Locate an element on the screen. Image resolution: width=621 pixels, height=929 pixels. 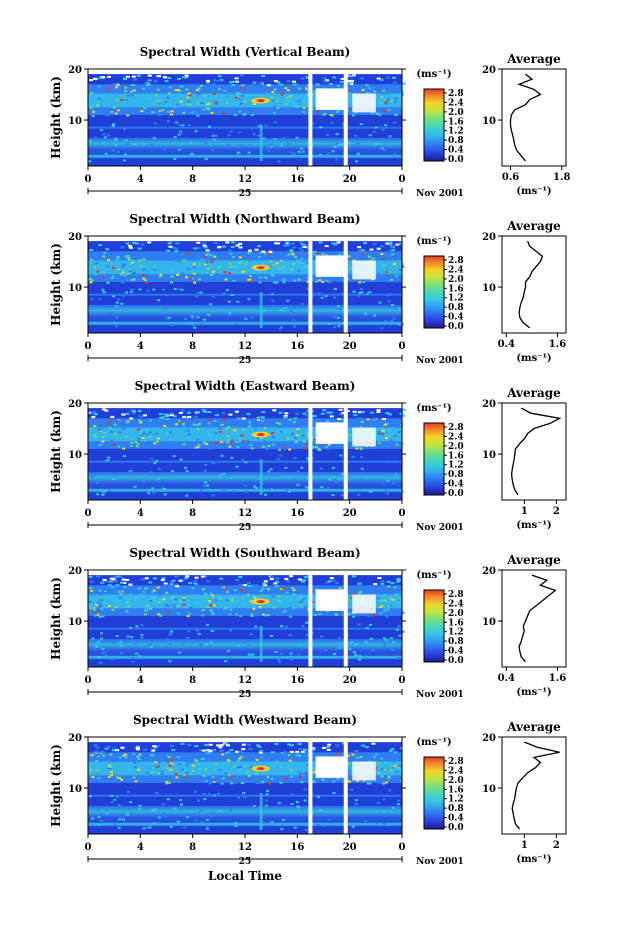
colorbar-tick-label: 1.2 is located at coordinates (456, 299).